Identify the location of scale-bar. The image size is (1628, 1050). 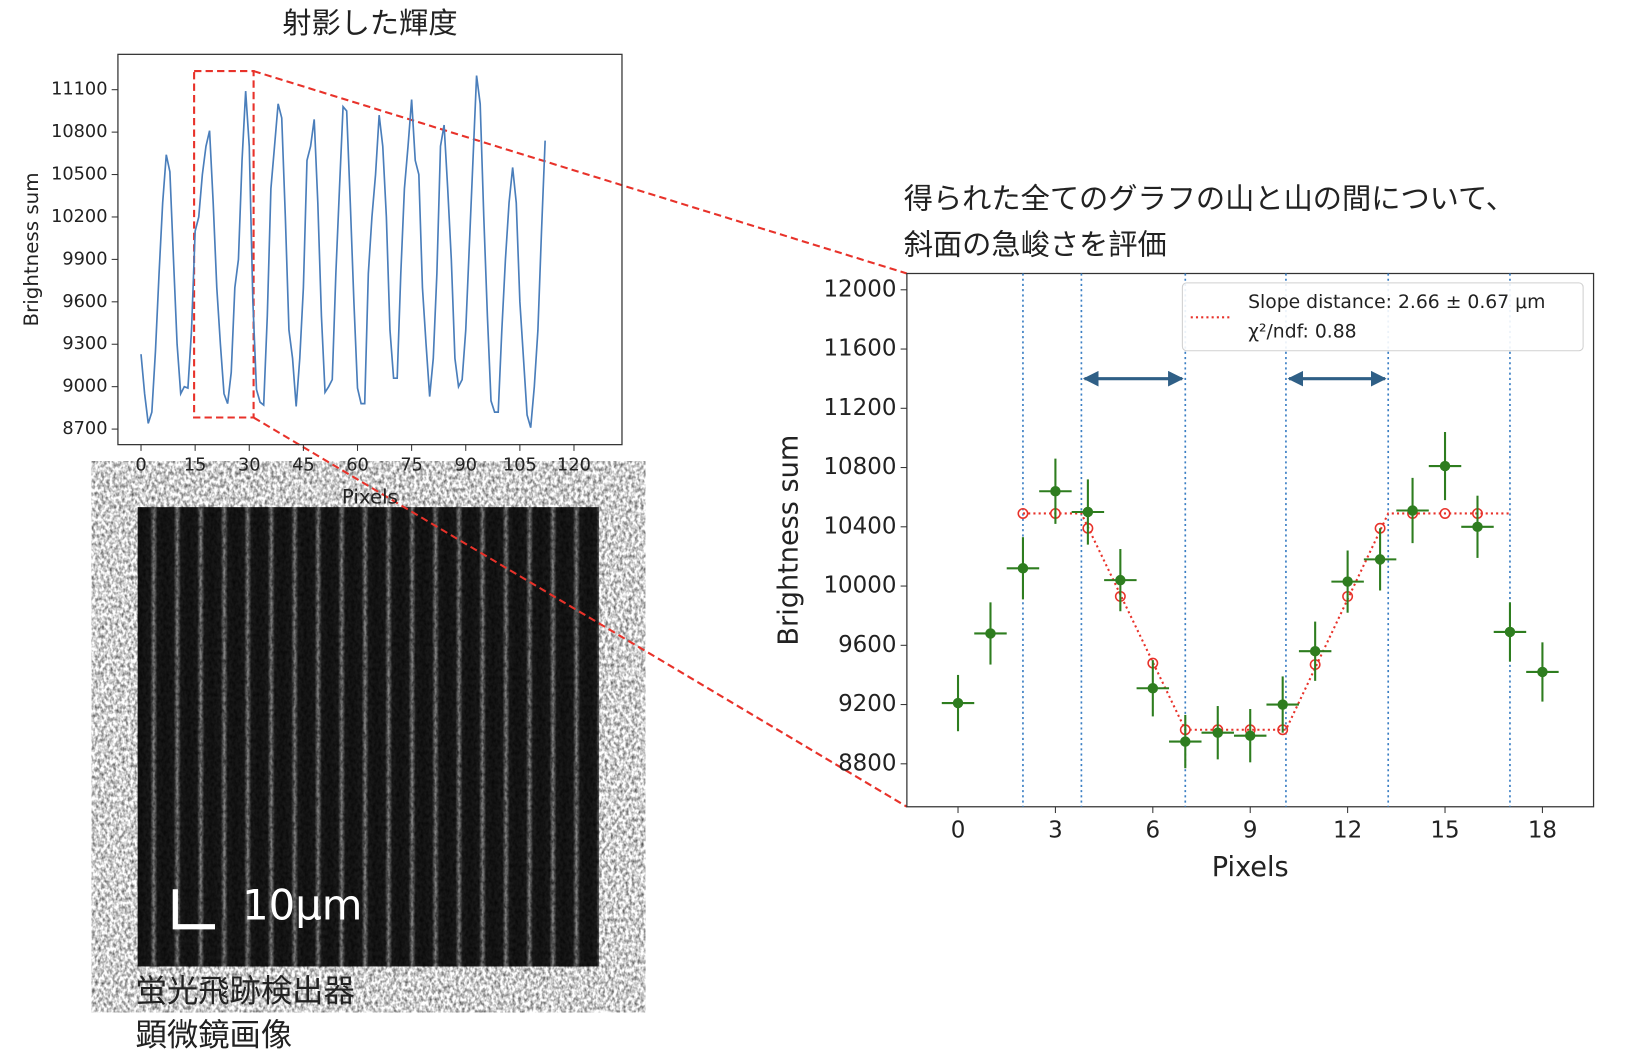
(193, 909).